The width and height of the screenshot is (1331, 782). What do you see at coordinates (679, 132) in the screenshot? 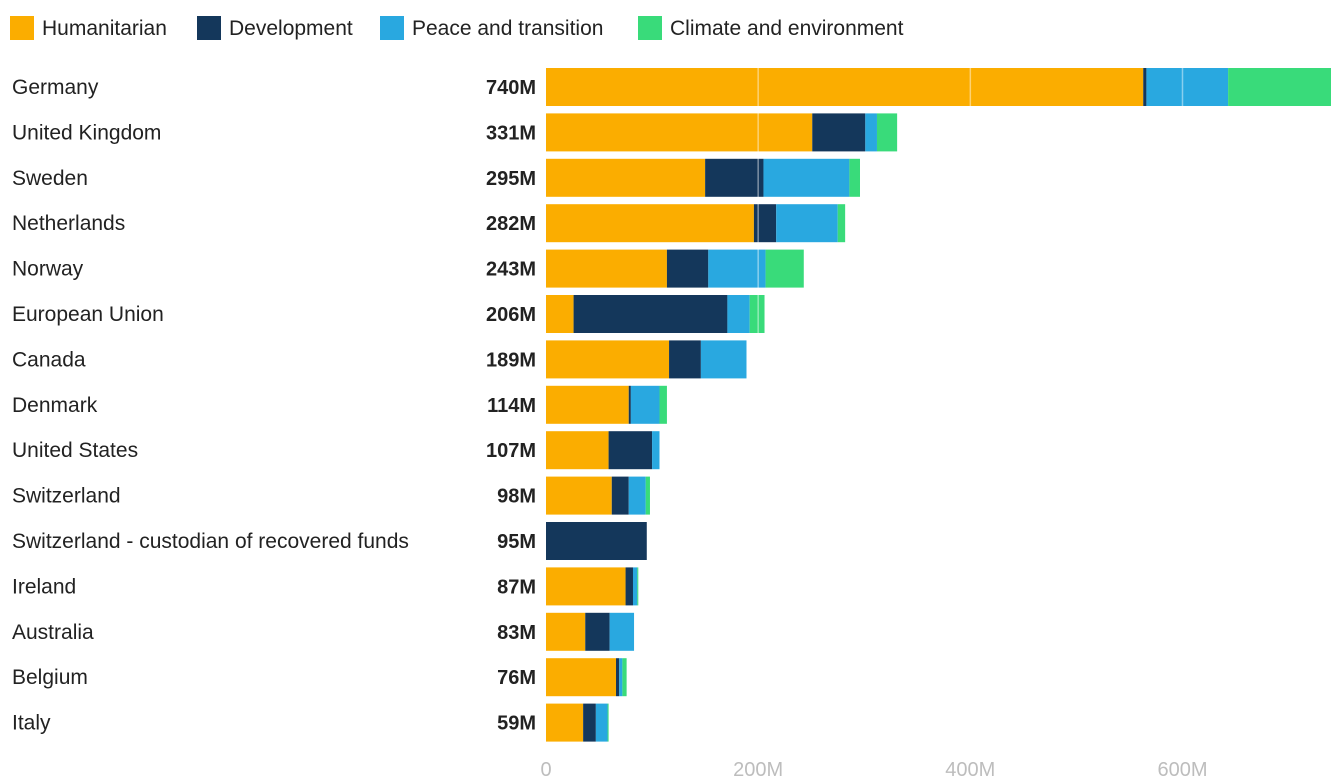
I see `bar-united-kingdom-humanitarian` at bounding box center [679, 132].